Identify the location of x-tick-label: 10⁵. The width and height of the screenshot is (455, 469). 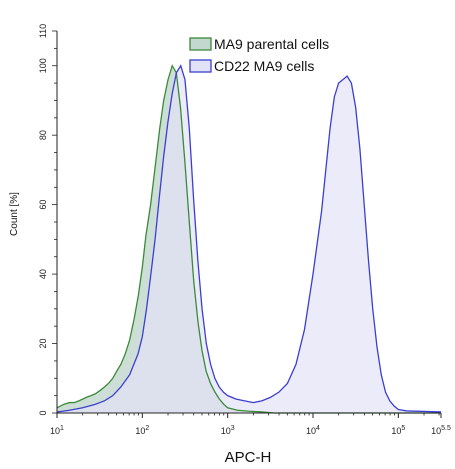
(398, 430).